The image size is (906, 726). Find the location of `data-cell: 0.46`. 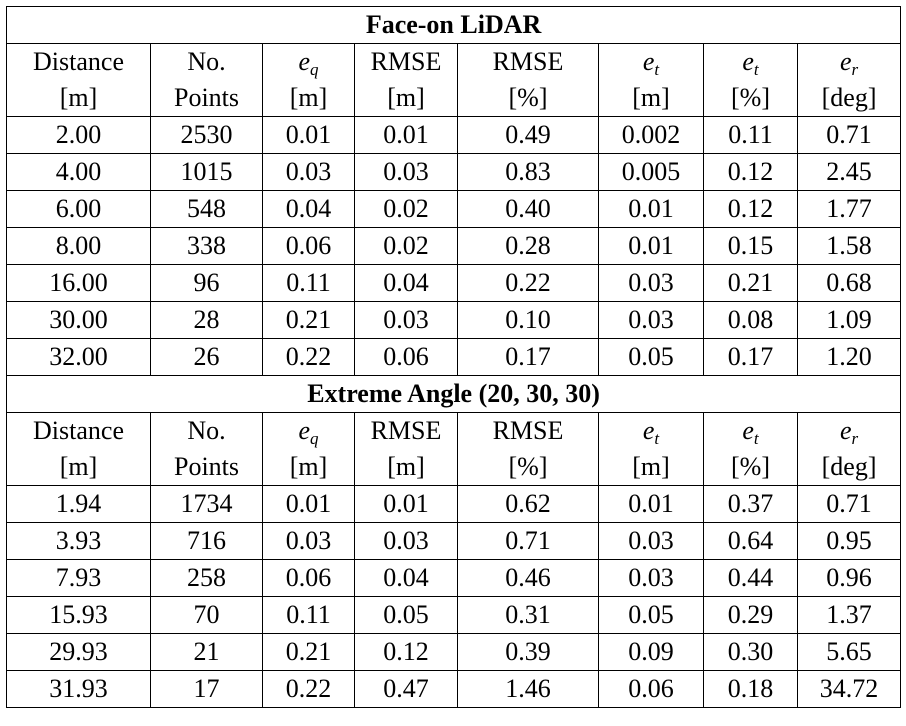

data-cell: 0.46 is located at coordinates (528, 578).